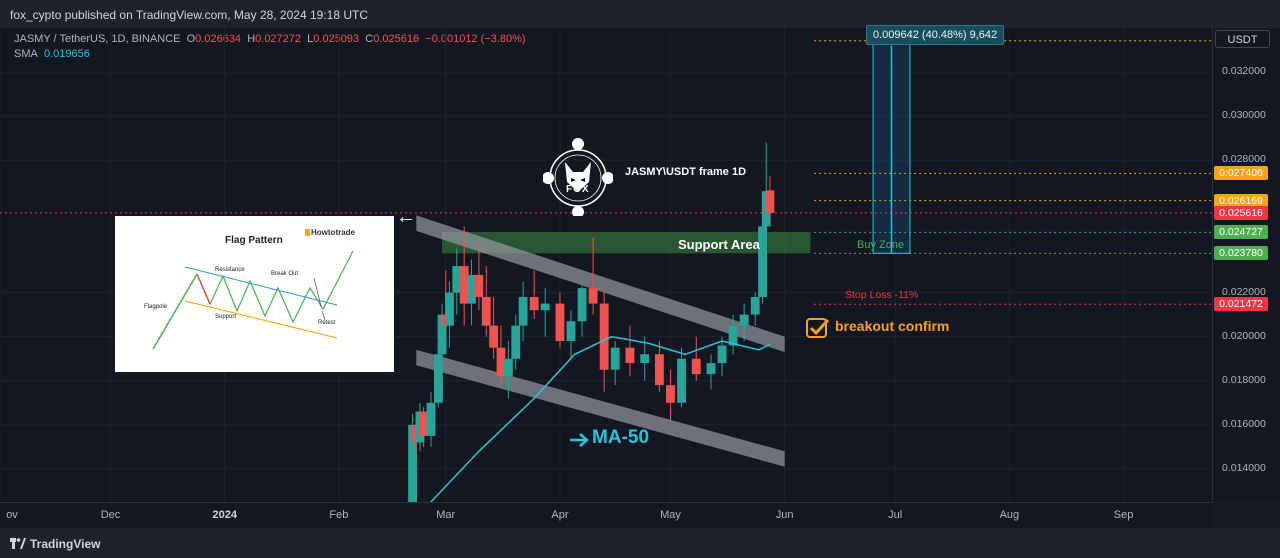 The height and width of the screenshot is (558, 1280). What do you see at coordinates (110, 515) in the screenshot?
I see `time-tick-label: Dec` at bounding box center [110, 515].